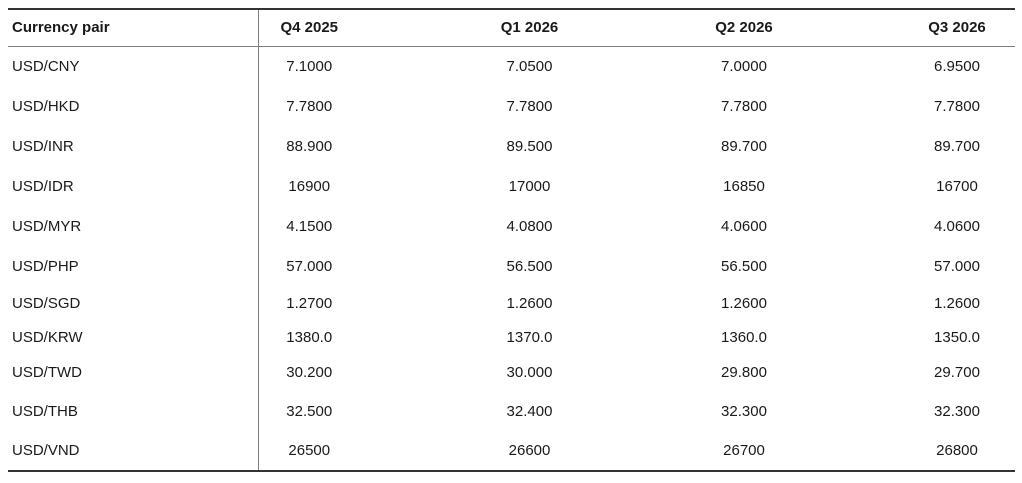 This screenshot has width=1022, height=483. What do you see at coordinates (309, 372) in the screenshot?
I see `forecast-value-cell: 30.200` at bounding box center [309, 372].